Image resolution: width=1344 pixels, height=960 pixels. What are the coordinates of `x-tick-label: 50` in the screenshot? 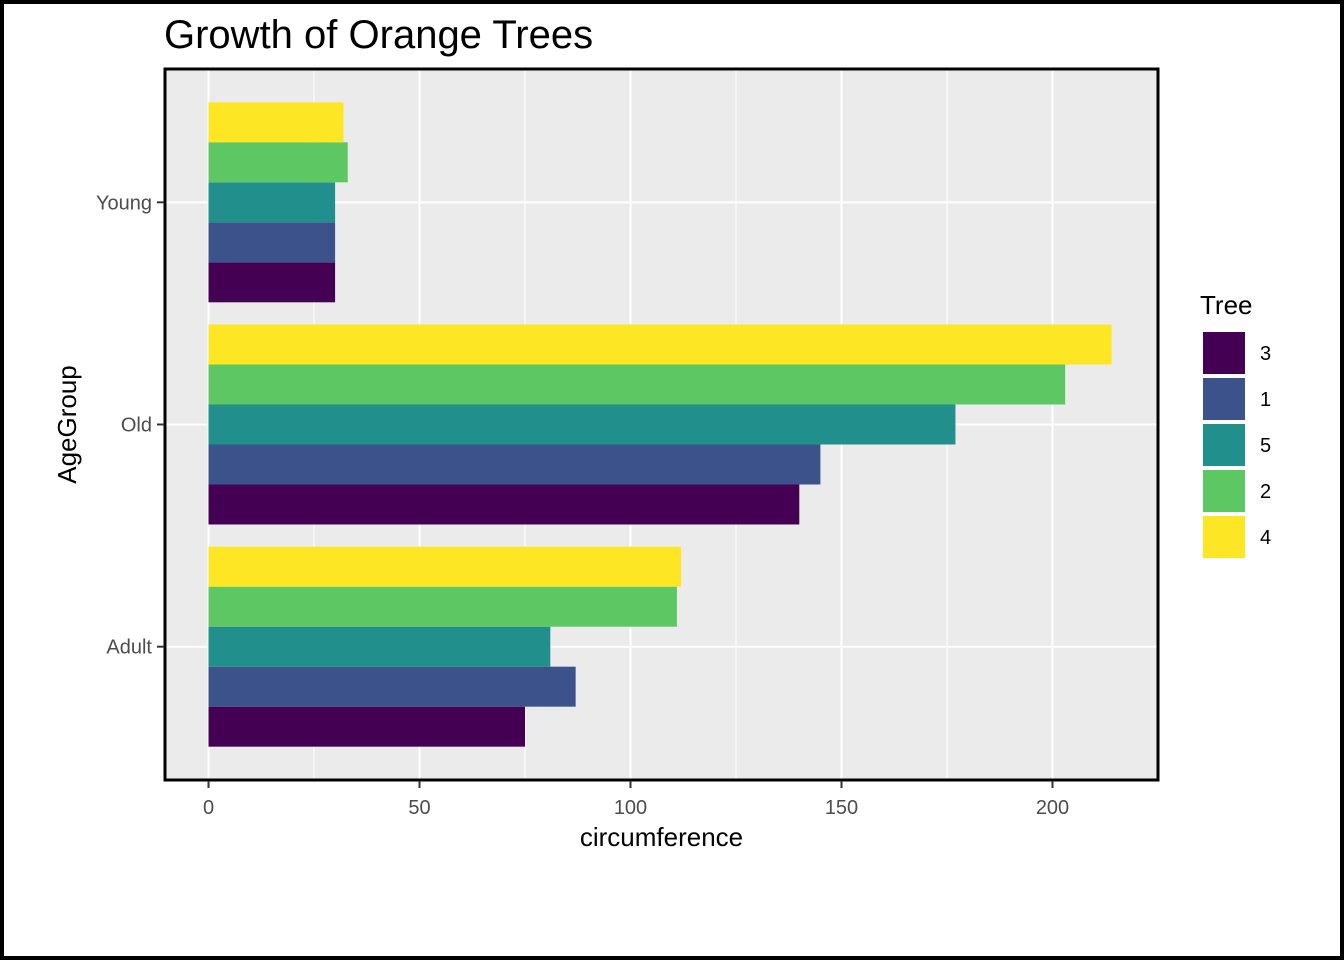 It's located at (419, 808).